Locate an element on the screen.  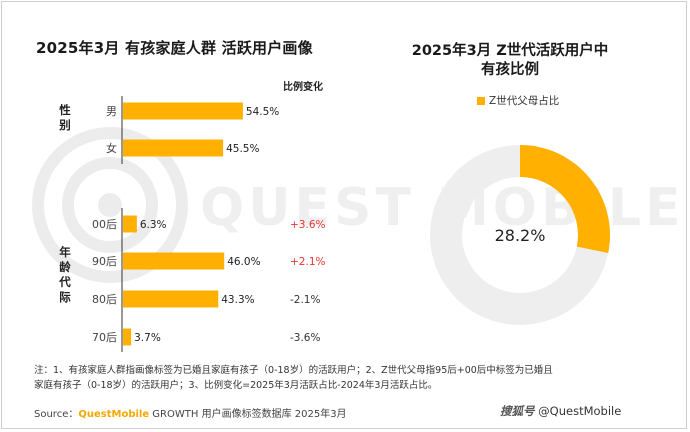
left-chart-title: 2025年3月 有孩家庭人群 活跃用户画像 is located at coordinates (174, 48).